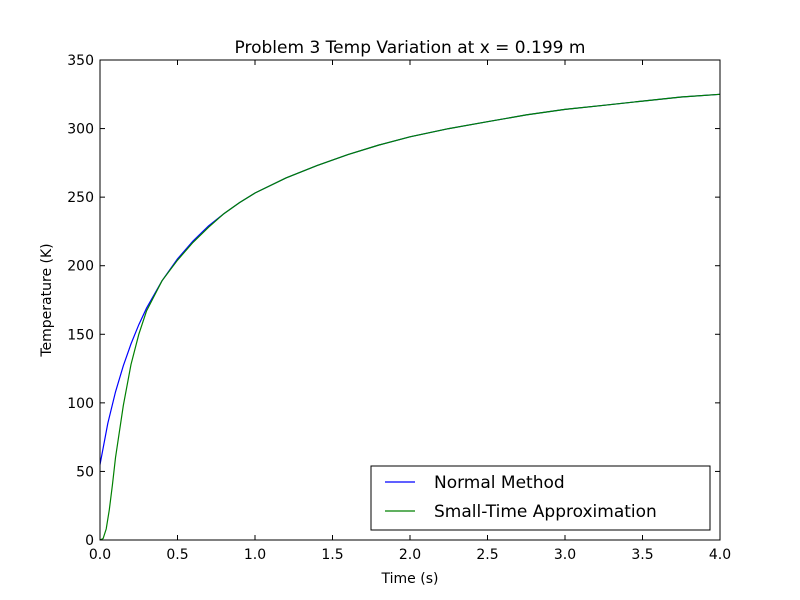 The height and width of the screenshot is (600, 800). Describe the element at coordinates (80, 61) in the screenshot. I see `y-tick-label: 350` at that location.